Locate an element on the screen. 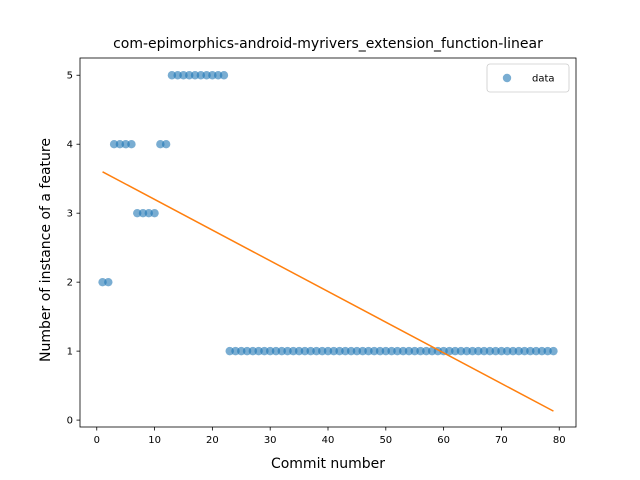 The height and width of the screenshot is (480, 640). x-tick-label: 10 is located at coordinates (154, 440).